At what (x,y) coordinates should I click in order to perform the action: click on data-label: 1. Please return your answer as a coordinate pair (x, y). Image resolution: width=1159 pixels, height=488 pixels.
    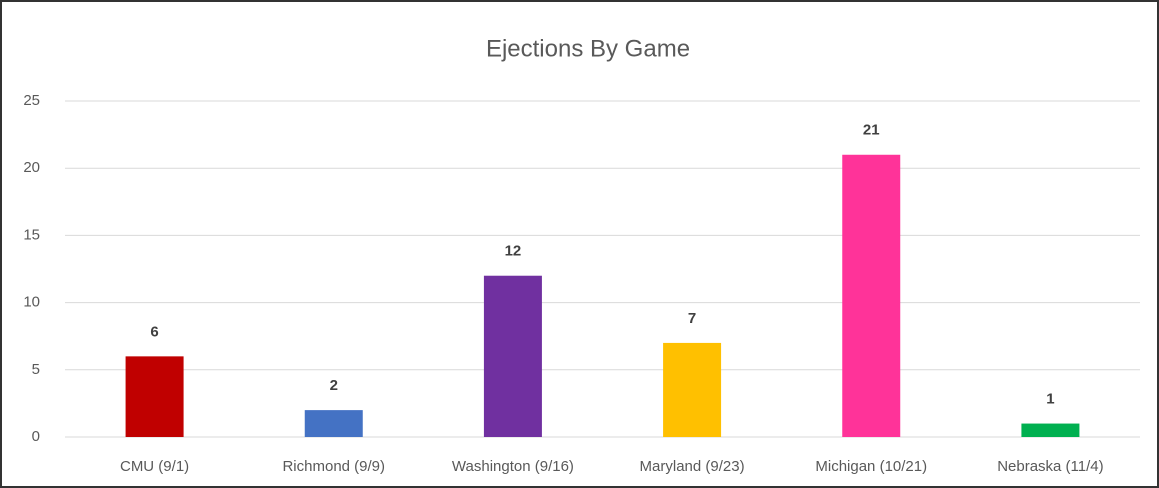
    Looking at the image, I should click on (1050, 399).